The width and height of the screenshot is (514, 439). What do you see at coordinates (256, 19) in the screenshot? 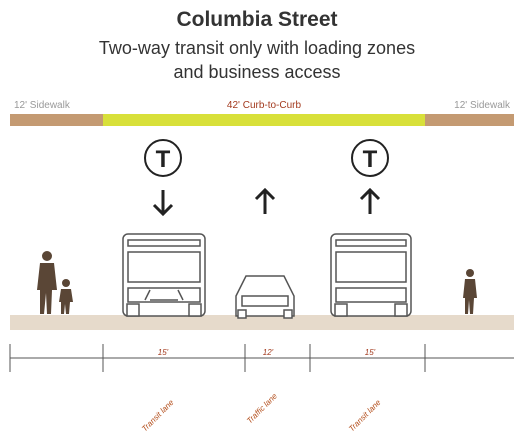
I see `title: Columbia Street` at bounding box center [256, 19].